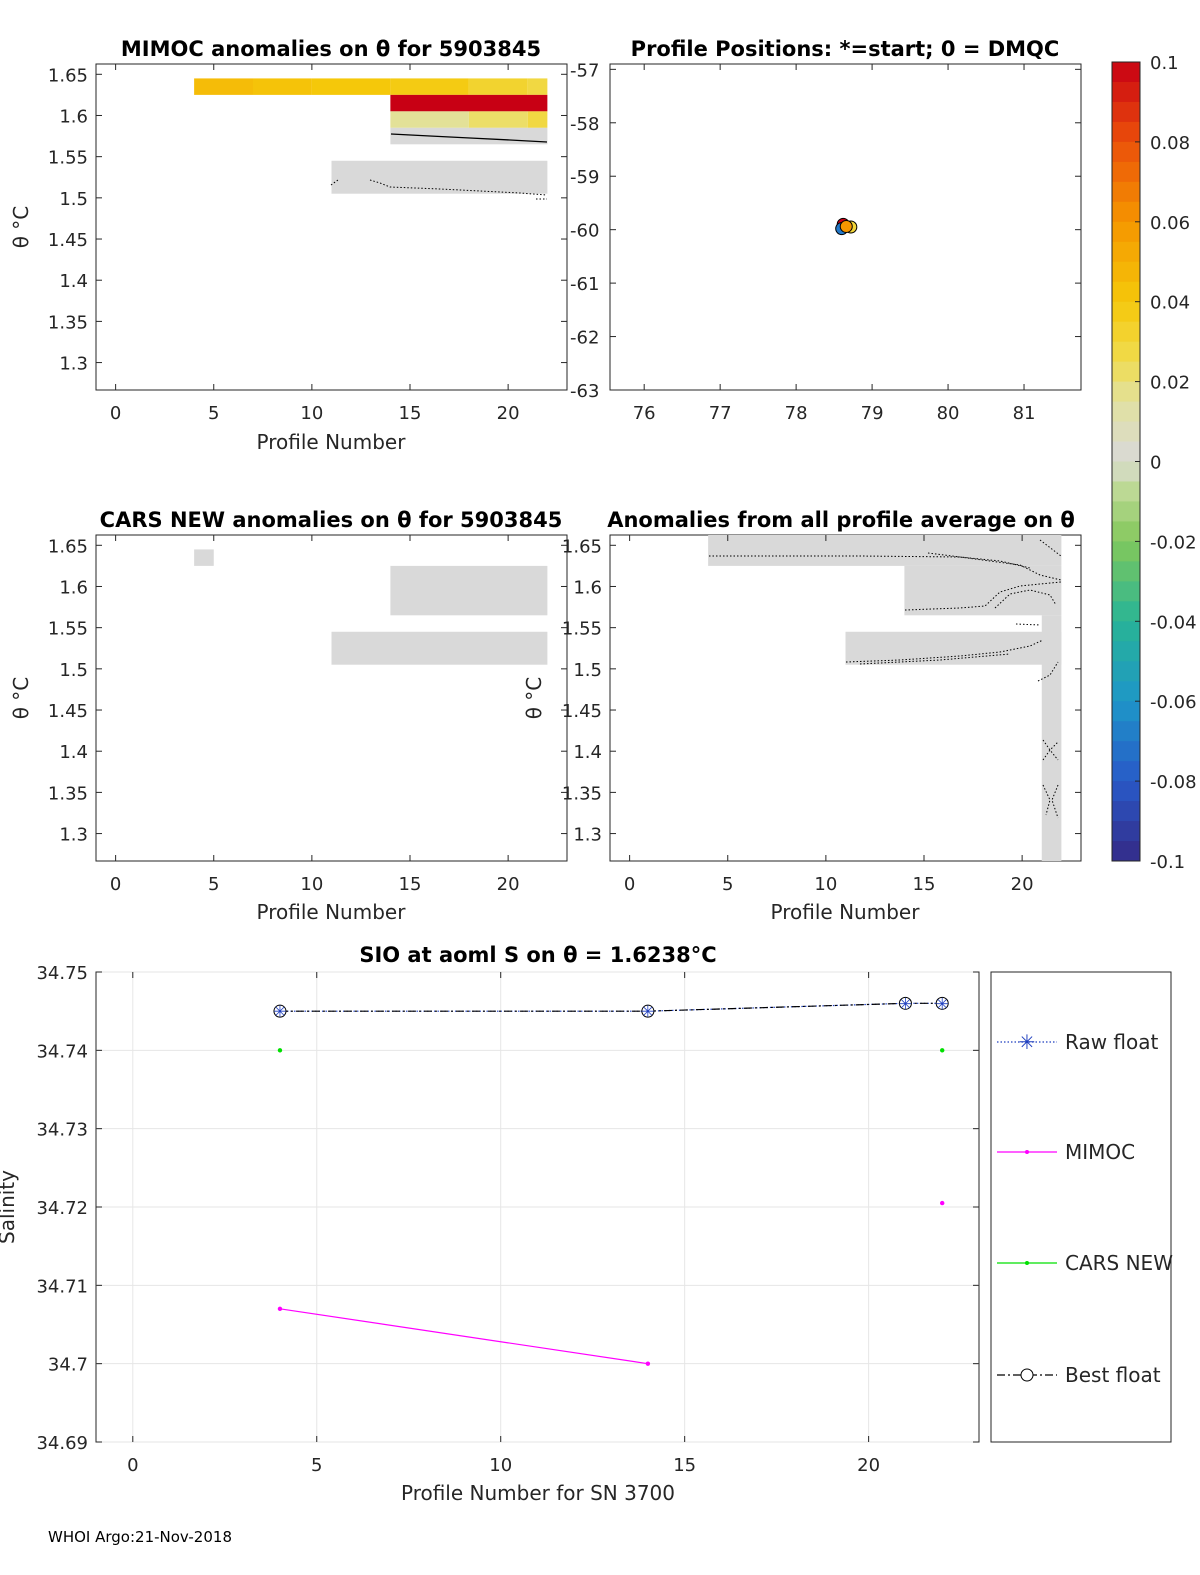  Describe the element at coordinates (68, 158) in the screenshot. I see `mimoc-ytick-label: 1.55` at that location.